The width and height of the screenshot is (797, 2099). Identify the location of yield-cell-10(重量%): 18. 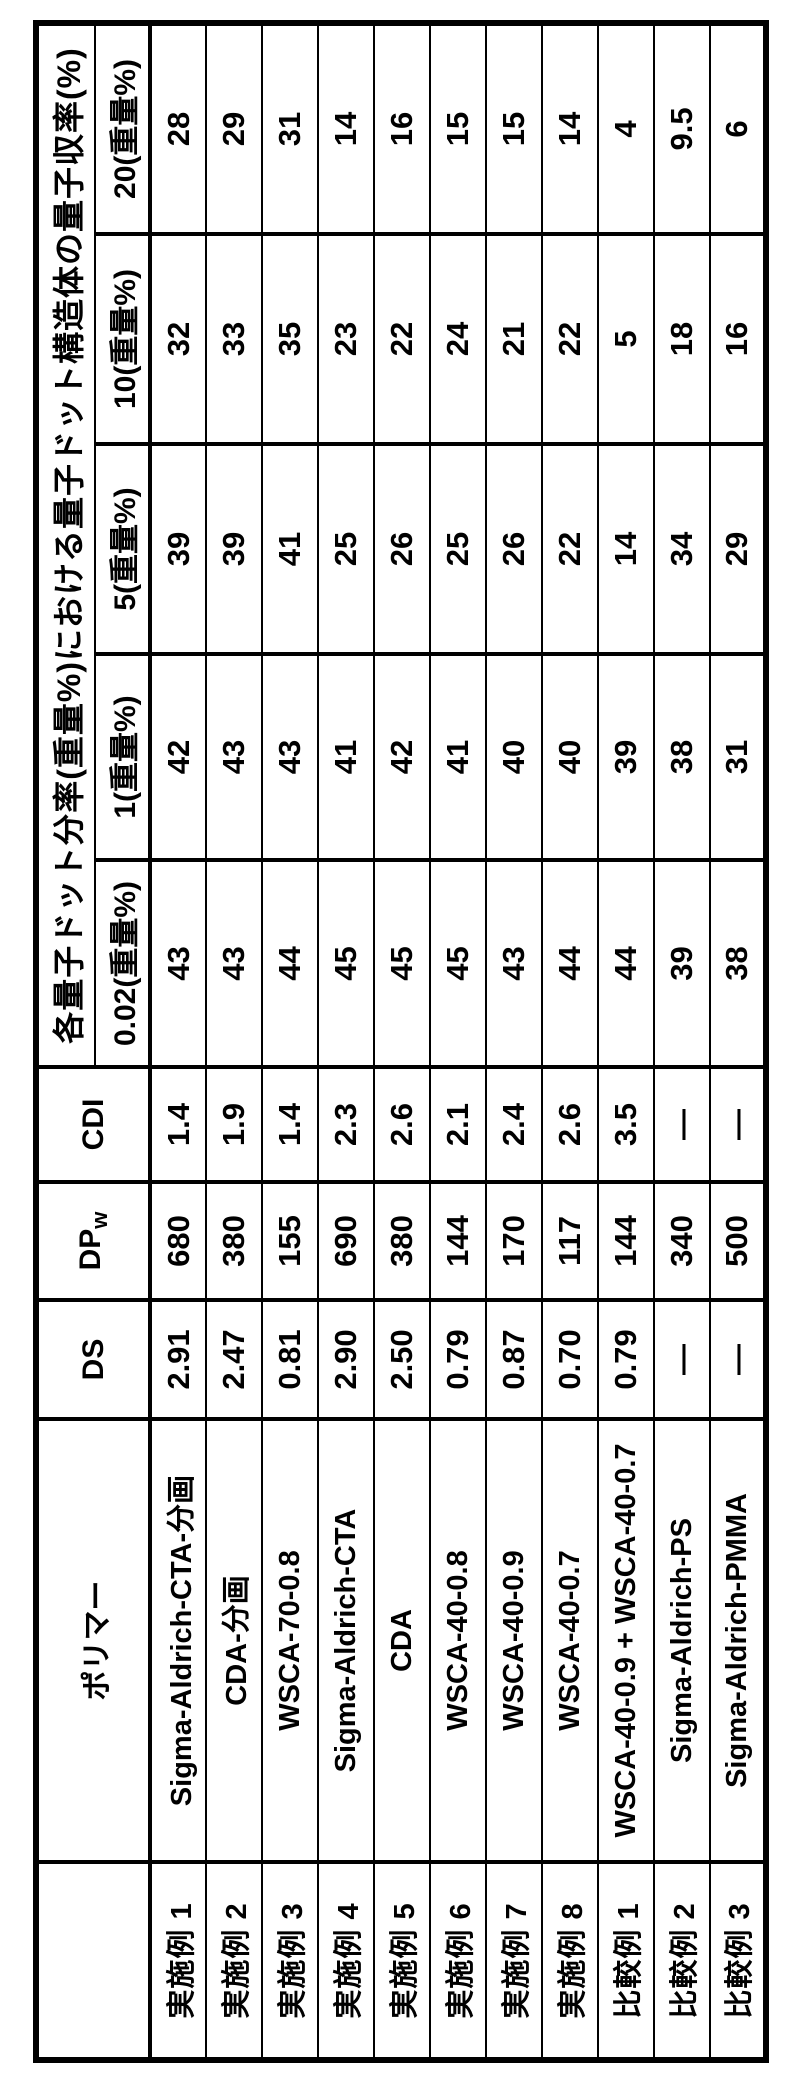
(682, 339).